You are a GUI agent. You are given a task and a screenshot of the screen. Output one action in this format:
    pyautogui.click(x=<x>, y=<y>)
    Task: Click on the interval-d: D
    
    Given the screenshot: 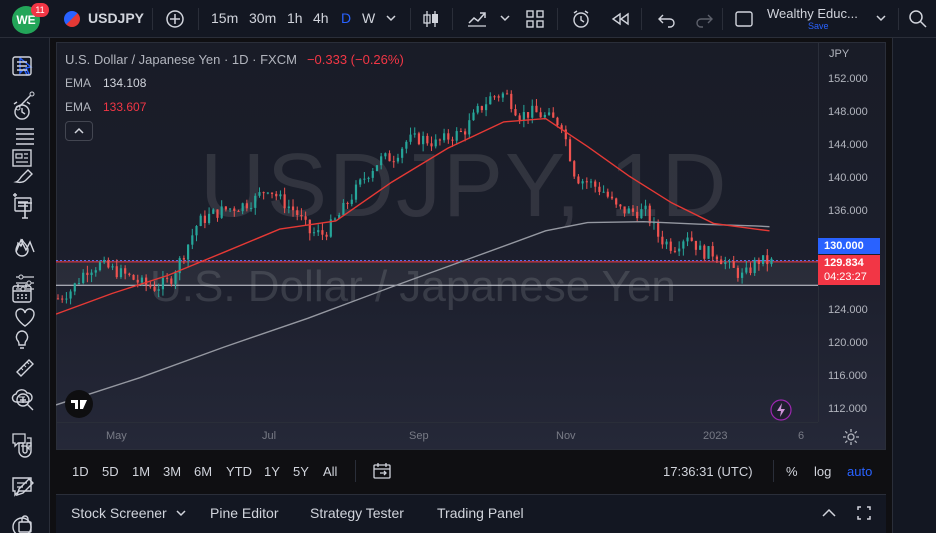 What is the action you would take?
    pyautogui.click(x=346, y=18)
    